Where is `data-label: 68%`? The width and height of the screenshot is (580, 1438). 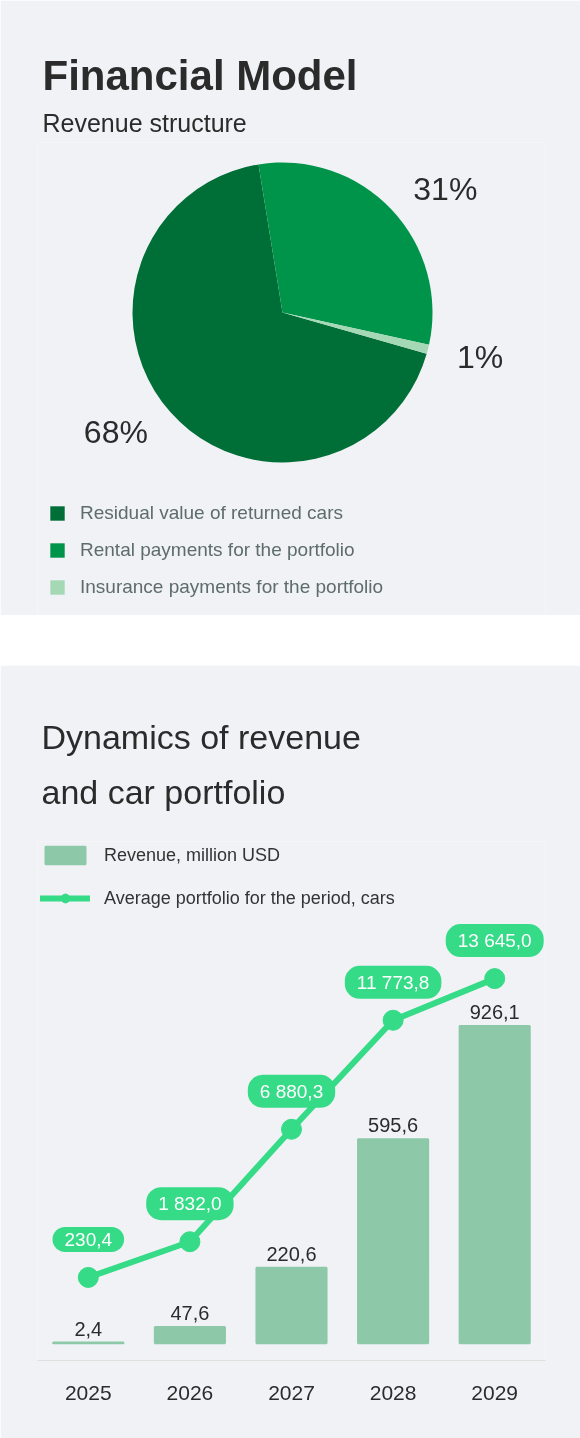 data-label: 68% is located at coordinates (115, 432).